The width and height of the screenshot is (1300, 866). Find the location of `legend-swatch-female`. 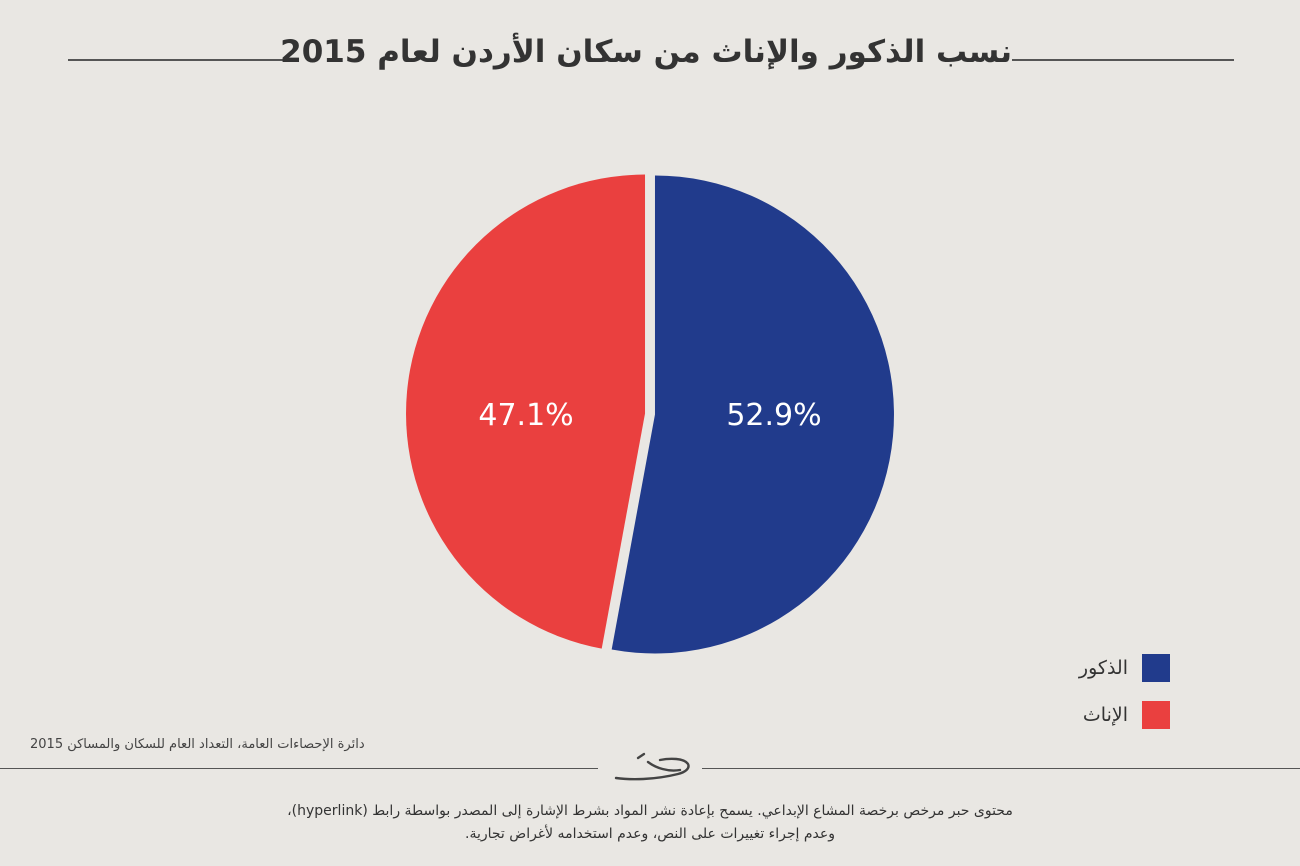

legend-swatch-female is located at coordinates (1156, 715).